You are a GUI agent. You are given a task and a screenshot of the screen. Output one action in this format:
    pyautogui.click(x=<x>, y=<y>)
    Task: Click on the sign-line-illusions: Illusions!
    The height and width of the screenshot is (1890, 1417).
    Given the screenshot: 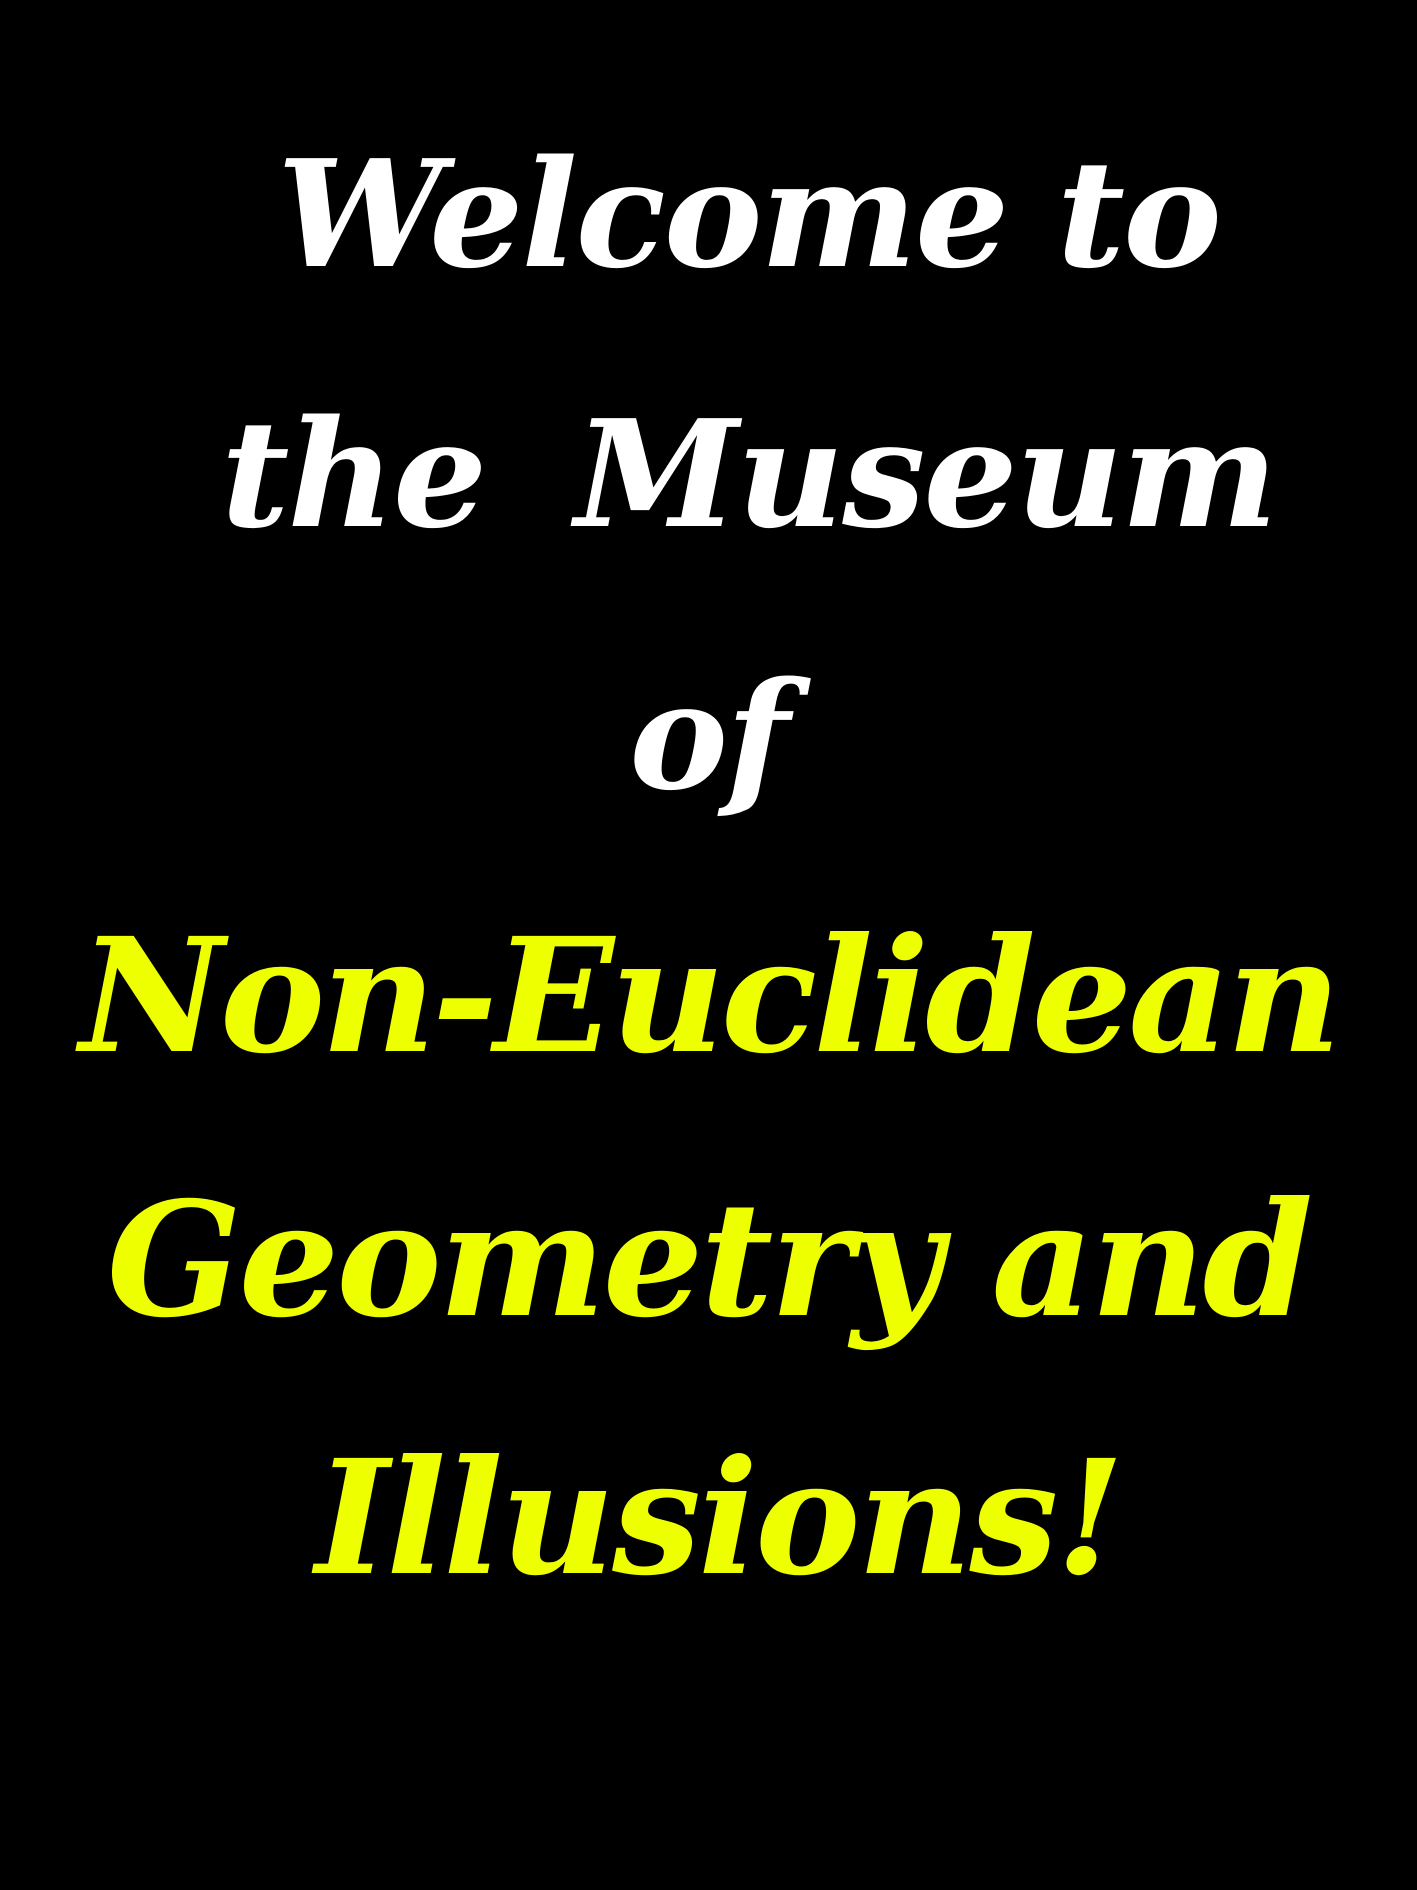 What is the action you would take?
    pyautogui.click(x=719, y=1518)
    